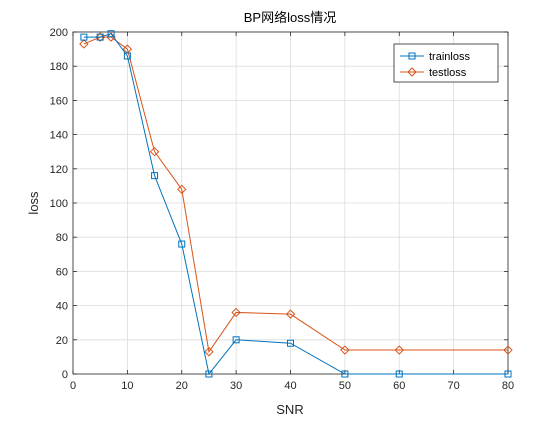 The width and height of the screenshot is (560, 425). I want to click on x-tick-label: 20, so click(182, 386).